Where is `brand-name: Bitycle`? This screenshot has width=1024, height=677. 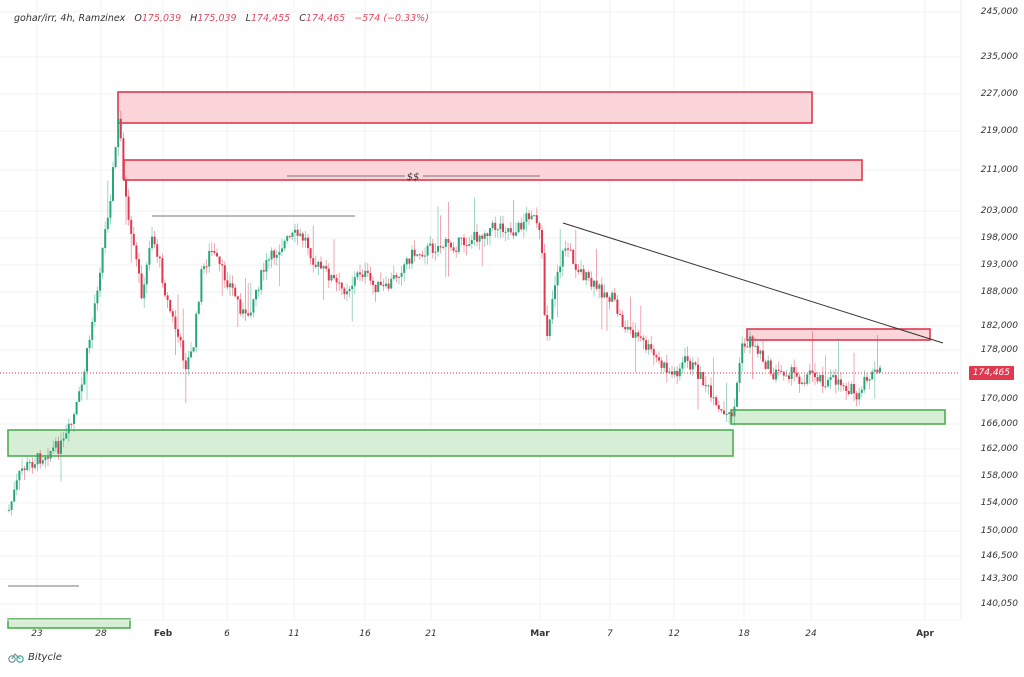
brand-name: Bitycle is located at coordinates (45, 657).